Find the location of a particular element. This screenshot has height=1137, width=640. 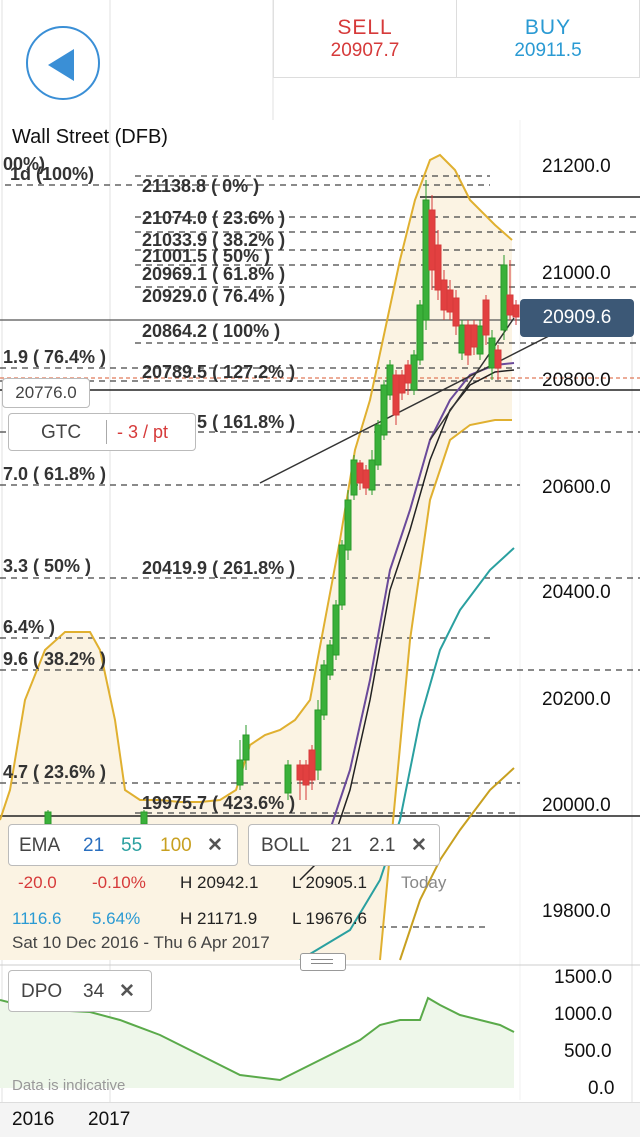

buy-button: BUY 20911.5 is located at coordinates (548, 39).